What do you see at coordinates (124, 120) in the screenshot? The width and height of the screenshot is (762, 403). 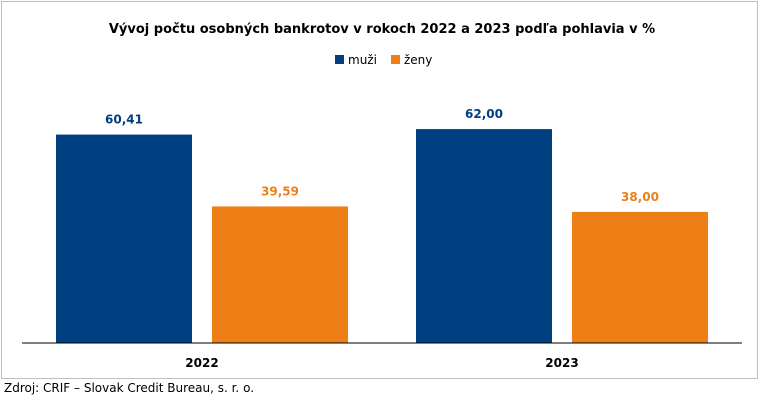 I see `data-label-muži-2022: 60,41` at bounding box center [124, 120].